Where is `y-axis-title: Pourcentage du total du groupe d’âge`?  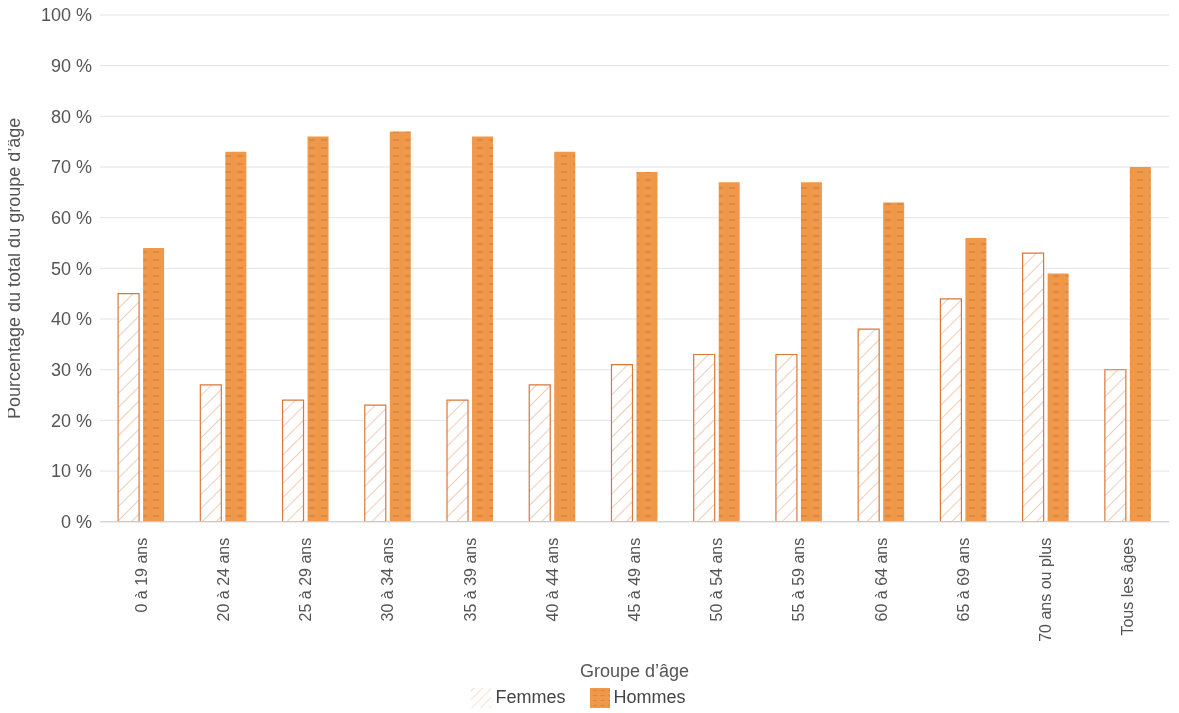
y-axis-title: Pourcentage du total du groupe d’âge is located at coordinates (14, 268).